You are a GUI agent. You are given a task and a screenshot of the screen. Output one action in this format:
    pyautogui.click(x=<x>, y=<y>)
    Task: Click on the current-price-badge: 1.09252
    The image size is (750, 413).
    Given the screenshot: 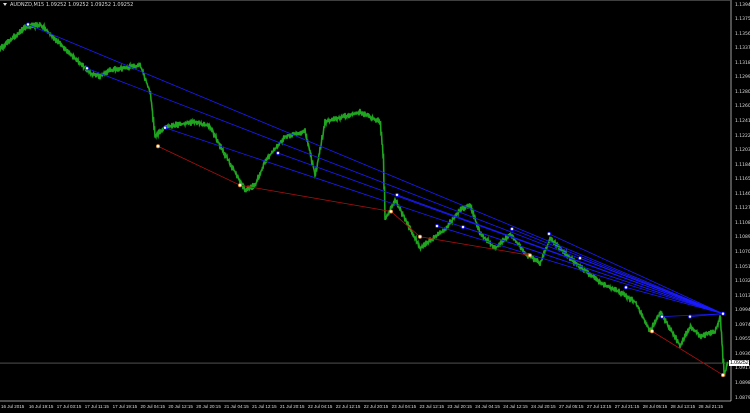 What is the action you would take?
    pyautogui.click(x=739, y=363)
    